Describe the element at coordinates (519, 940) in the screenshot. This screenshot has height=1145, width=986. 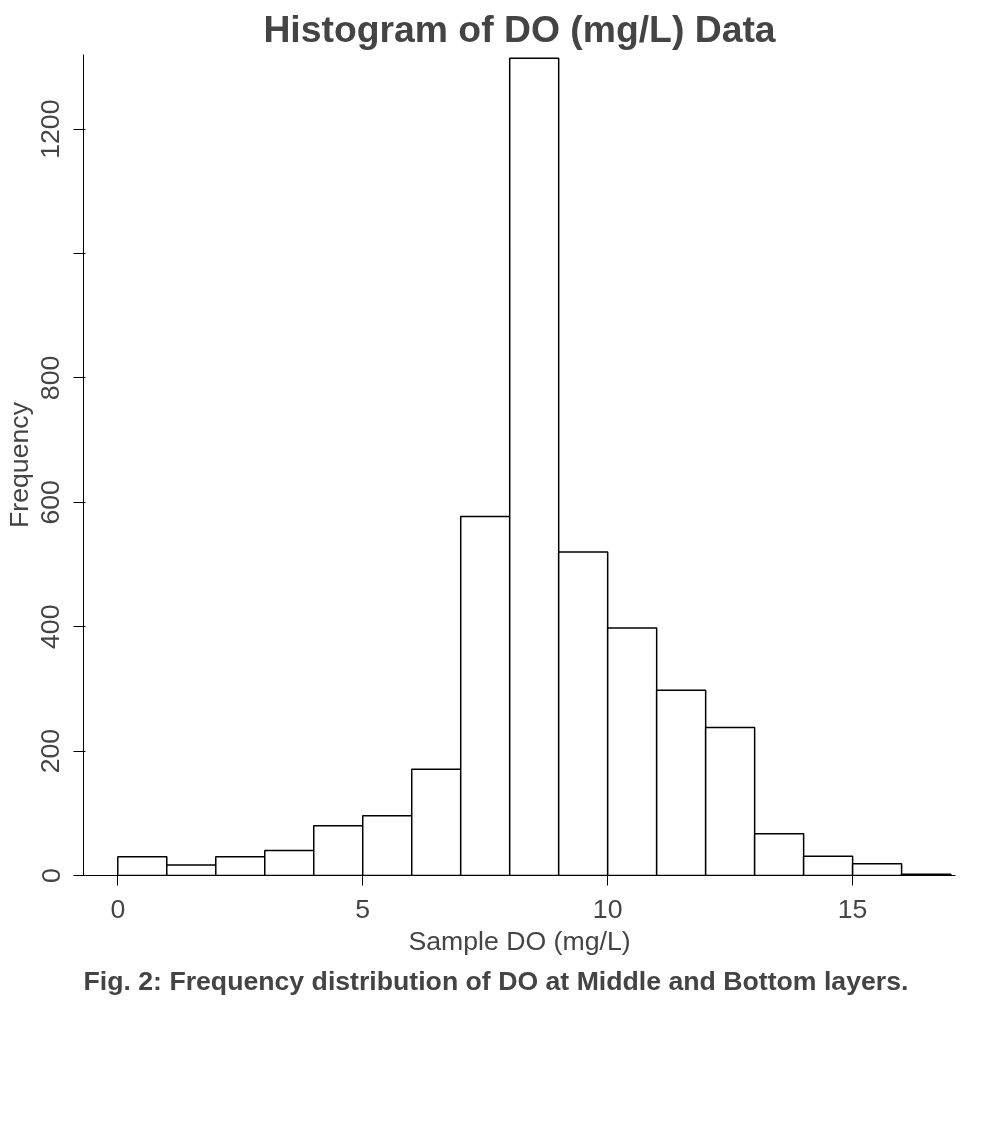
I see `x-axis-title: Sample DO (mg/L)` at that location.